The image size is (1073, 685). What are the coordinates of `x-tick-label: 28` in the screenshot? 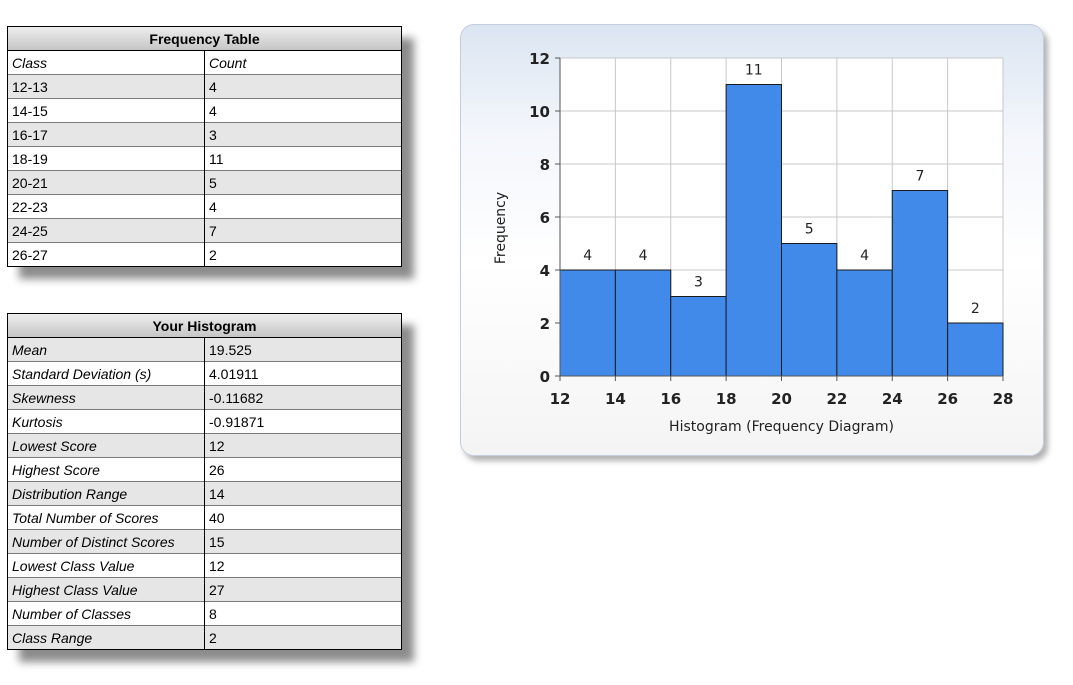 It's located at (1003, 399).